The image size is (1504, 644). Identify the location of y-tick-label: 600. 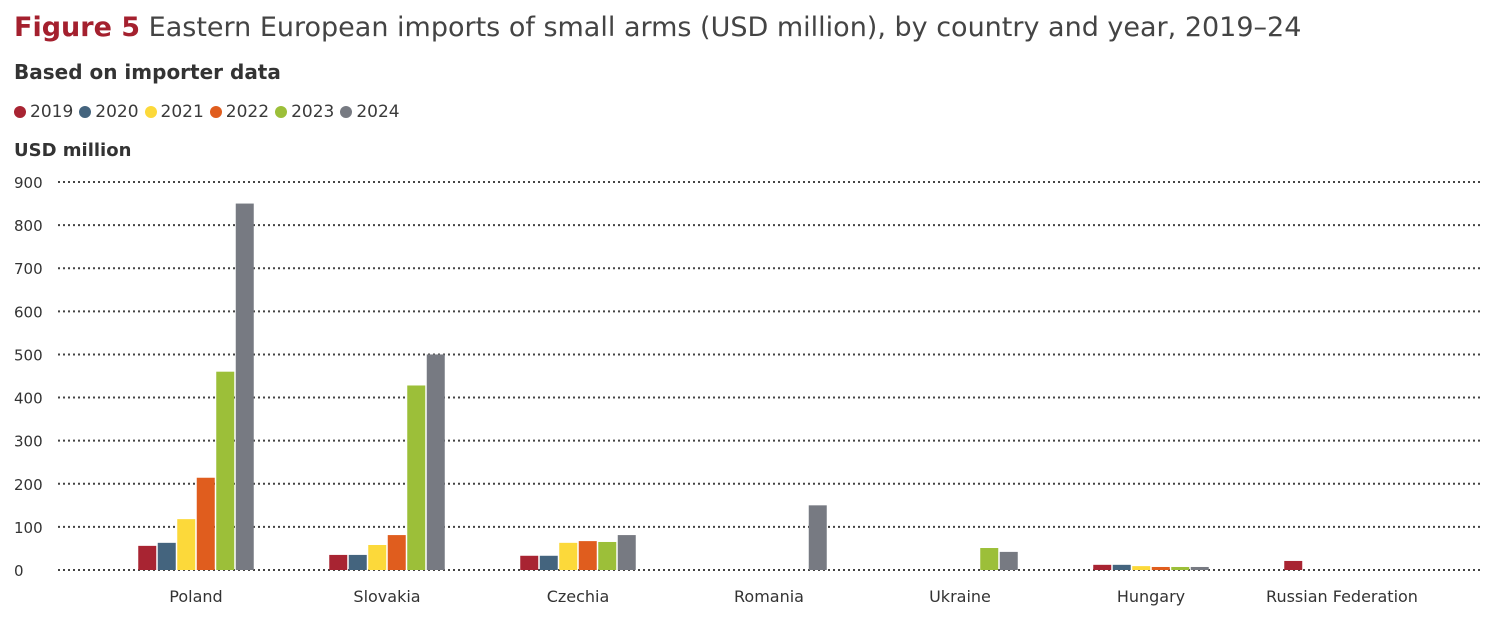
(28, 312).